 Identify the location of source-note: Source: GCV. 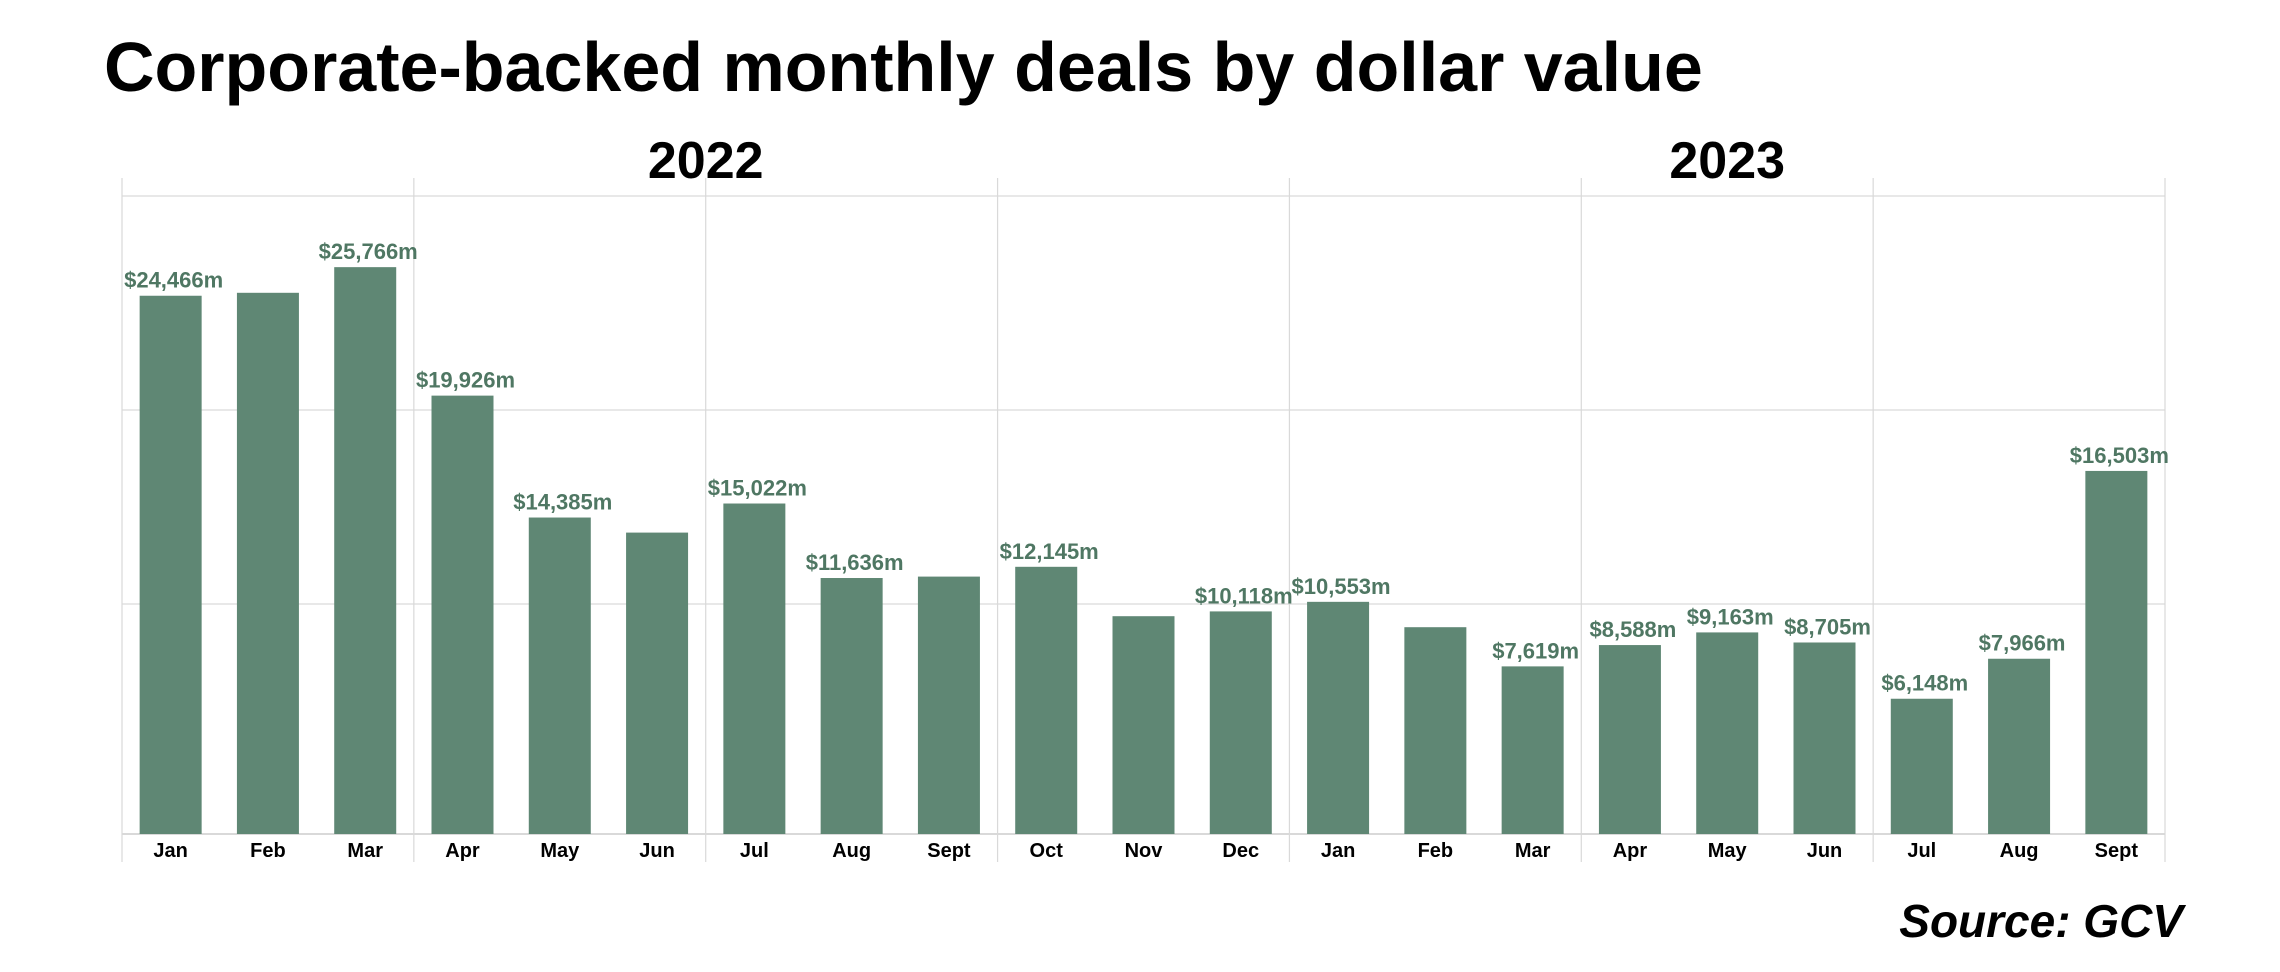
(2041, 921).